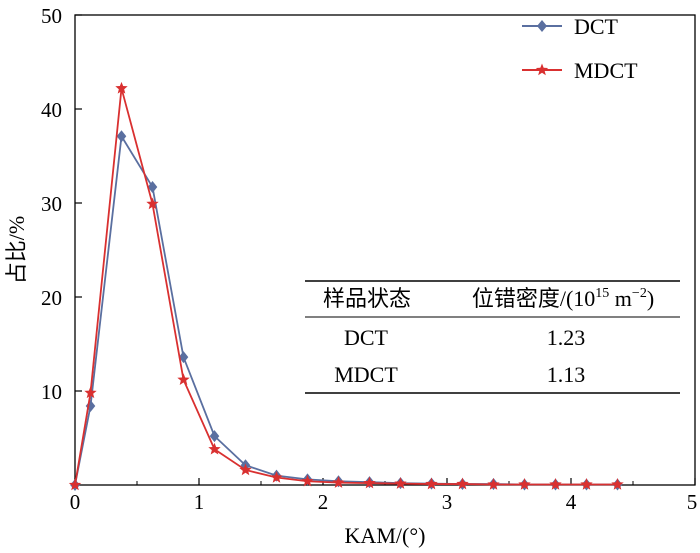 Image resolution: width=700 pixels, height=553 pixels. I want to click on legend-marker-mdct, so click(542, 69).